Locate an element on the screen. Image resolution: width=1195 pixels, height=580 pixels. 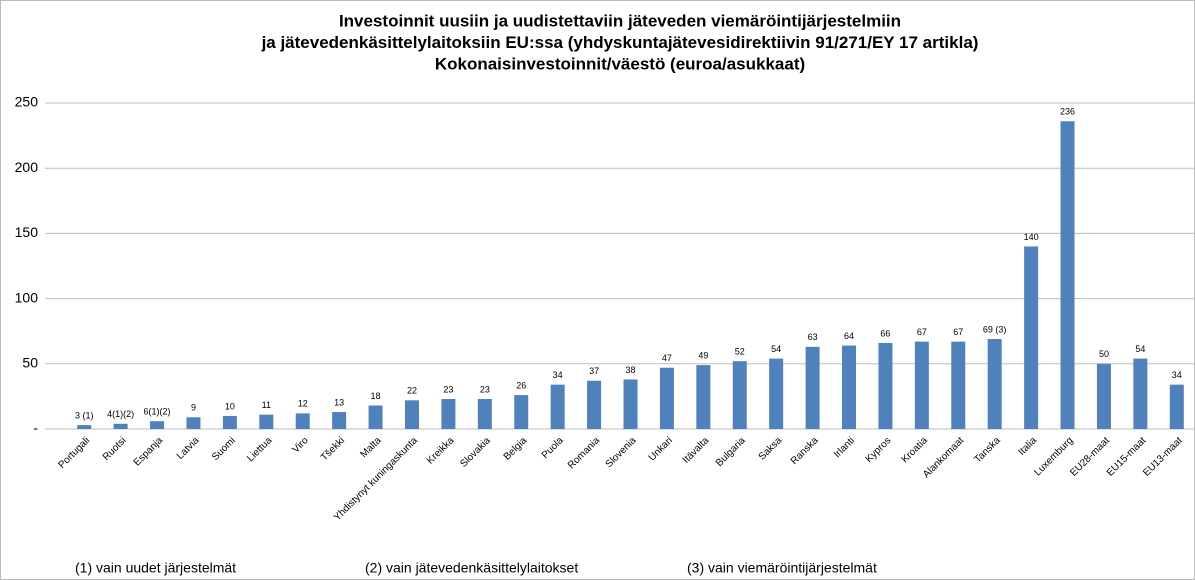
value-label: 47 is located at coordinates (667, 358).